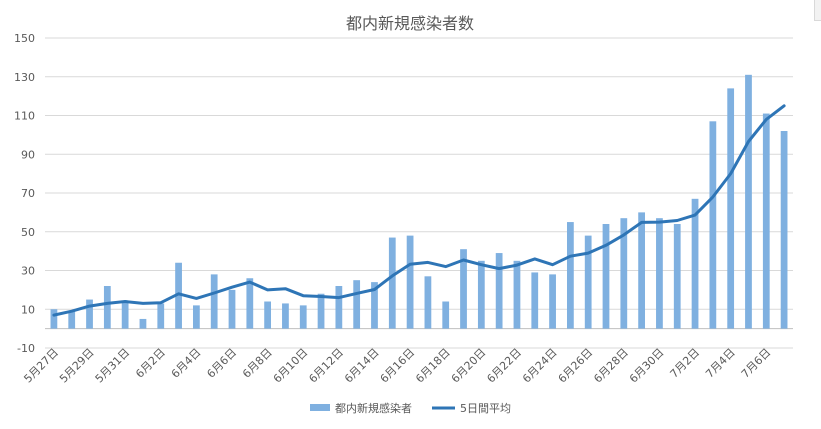  Describe the element at coordinates (24, 116) in the screenshot. I see `y-tick-label: 110` at that location.